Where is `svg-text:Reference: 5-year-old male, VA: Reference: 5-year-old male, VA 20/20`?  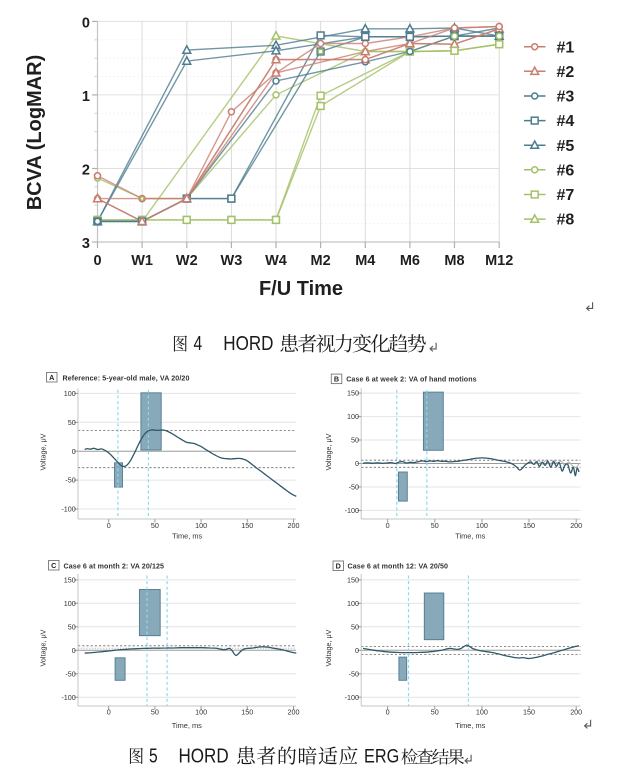
svg-text:Reference: 5-year-old male, VA: Reference: 5-year-old male, VA 20/20 is located at coordinates (126, 378).